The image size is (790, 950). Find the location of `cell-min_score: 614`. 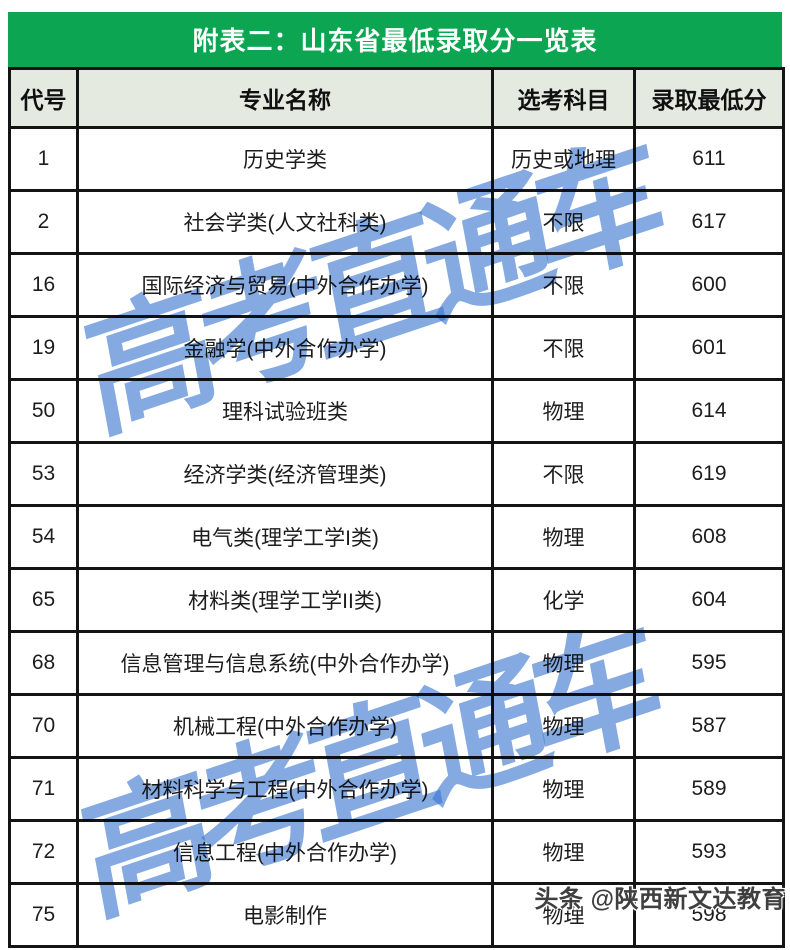

cell-min_score: 614 is located at coordinates (709, 411).